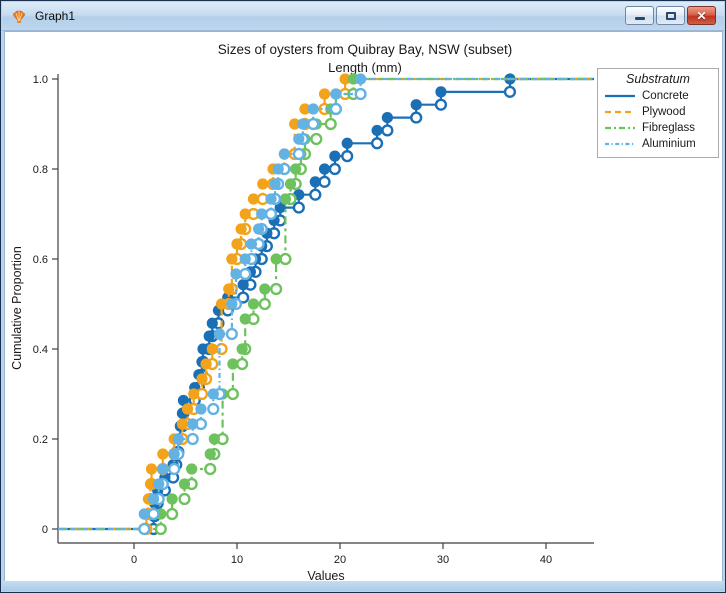 This screenshot has width=726, height=593. I want to click on x-tick-label: 40, so click(546, 560).